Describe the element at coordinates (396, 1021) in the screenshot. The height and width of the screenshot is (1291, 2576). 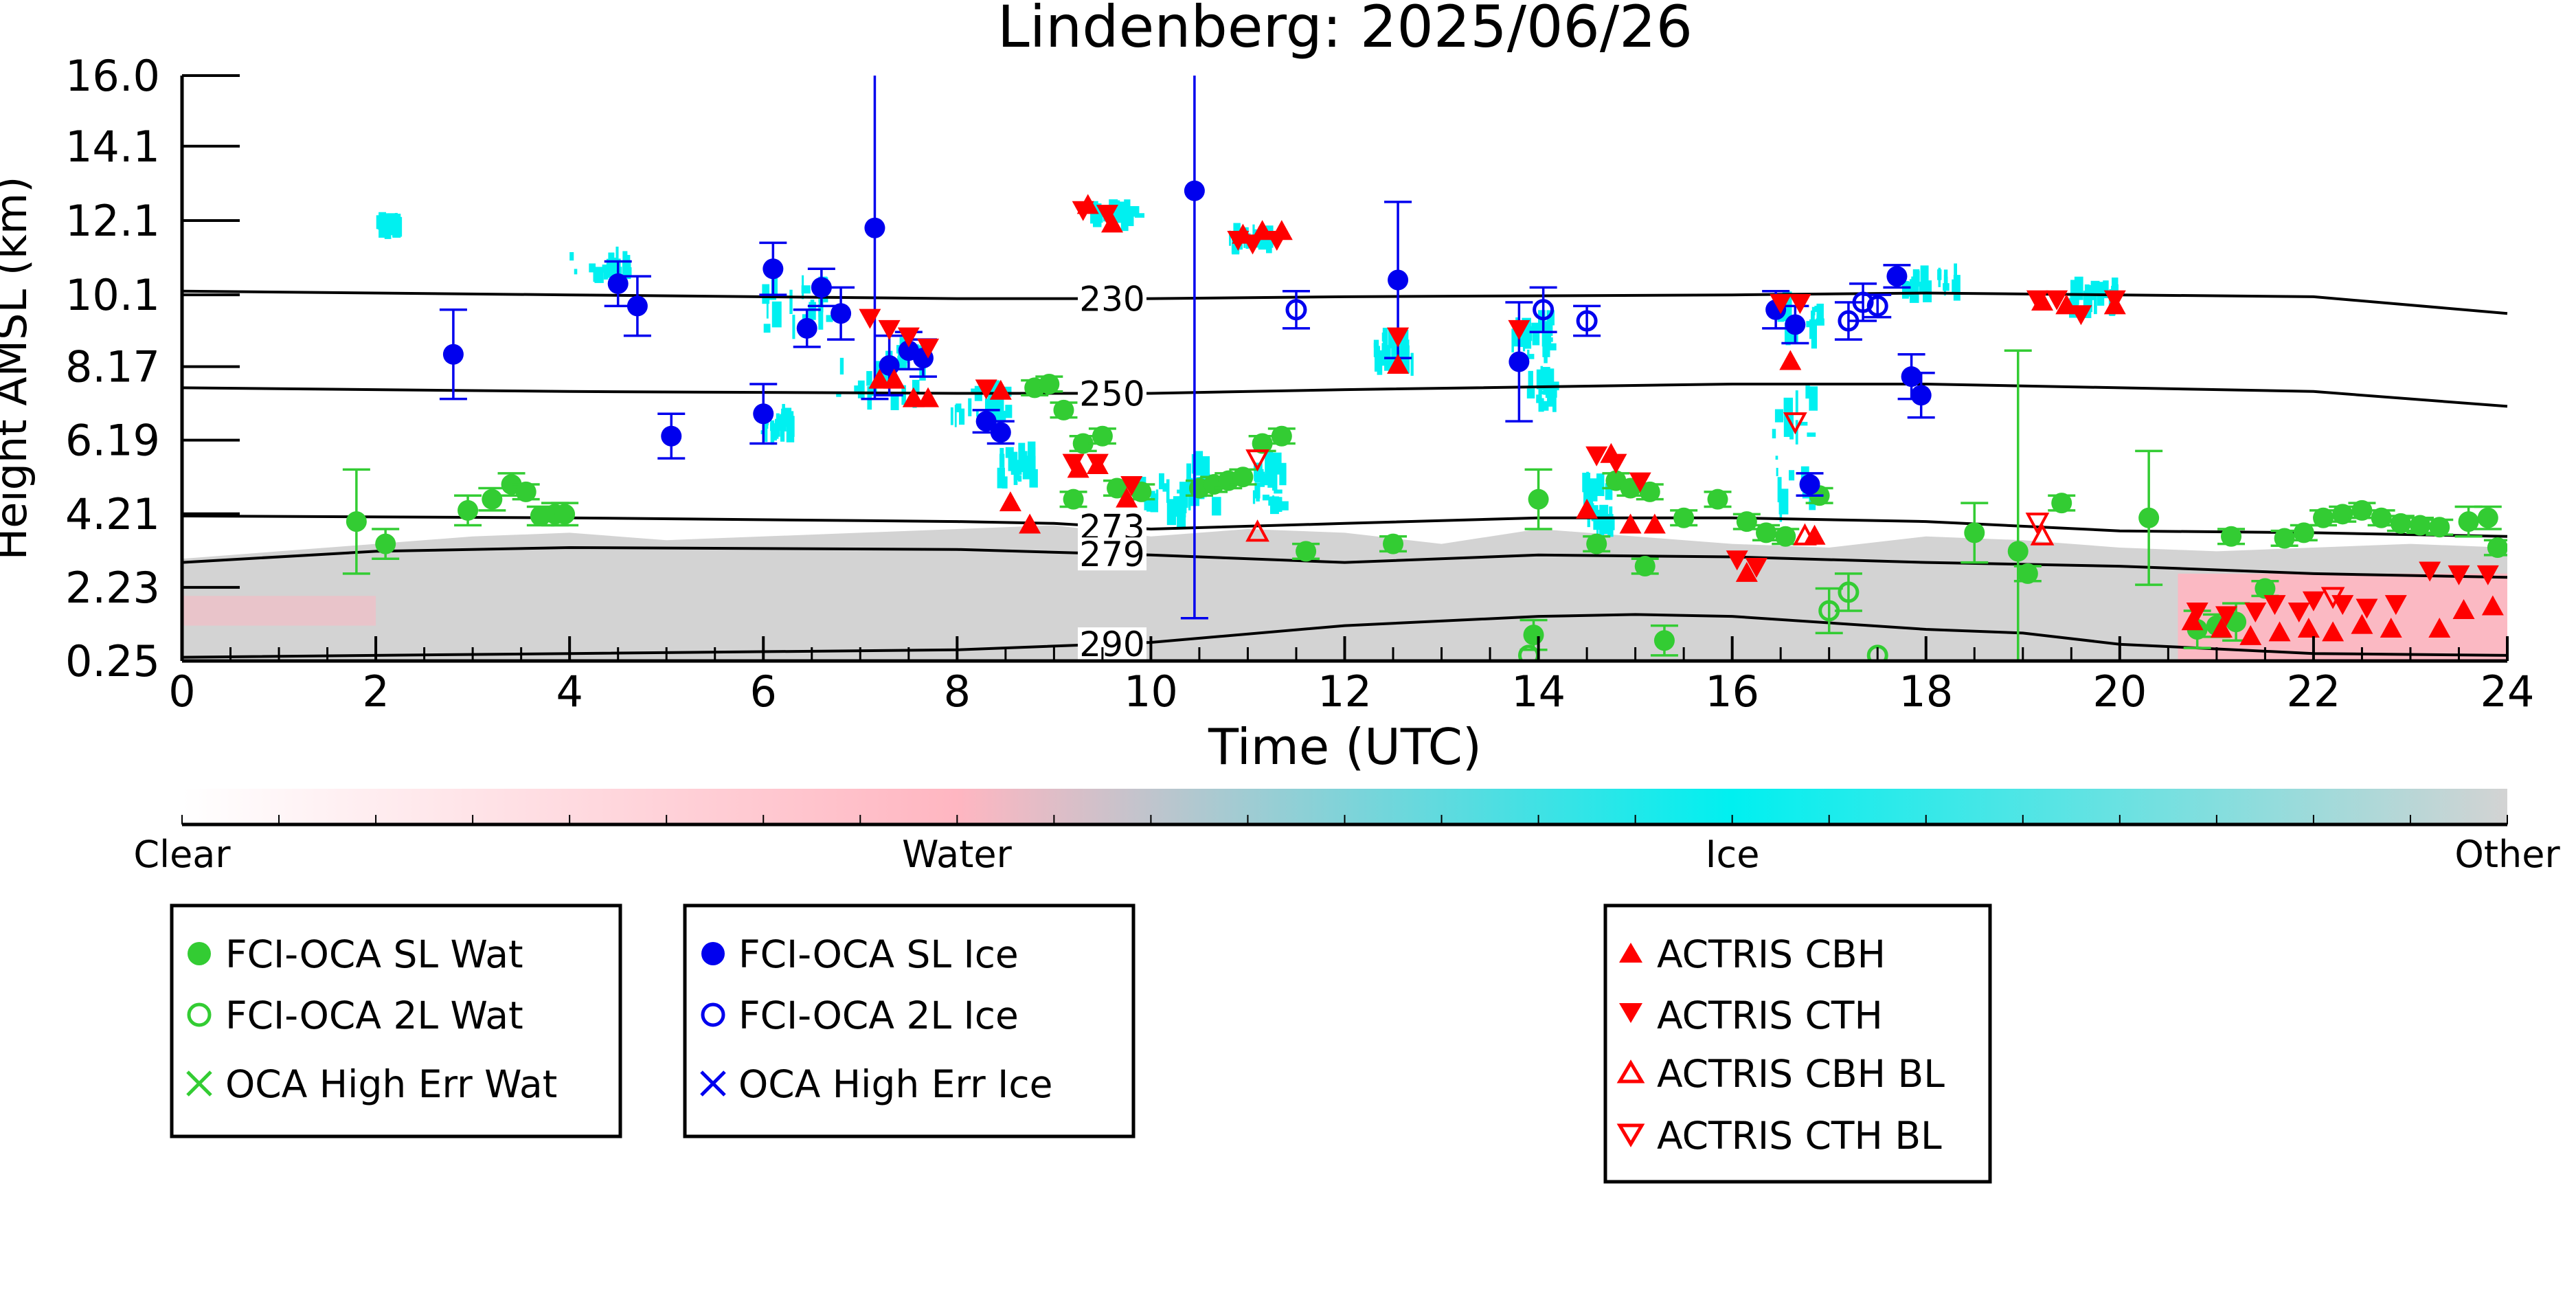
I see `legend-water-frame` at that location.